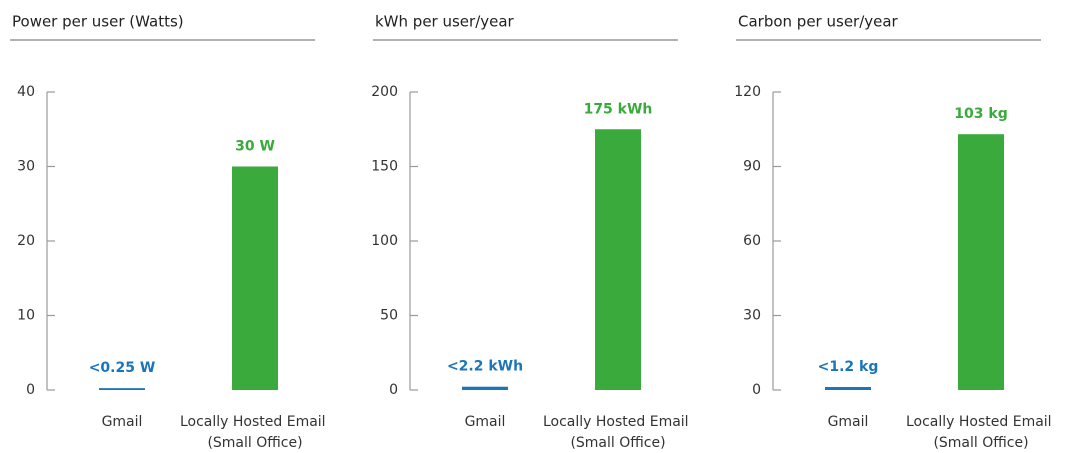  Describe the element at coordinates (26, 316) in the screenshot. I see `y-tick-label: 10` at that location.